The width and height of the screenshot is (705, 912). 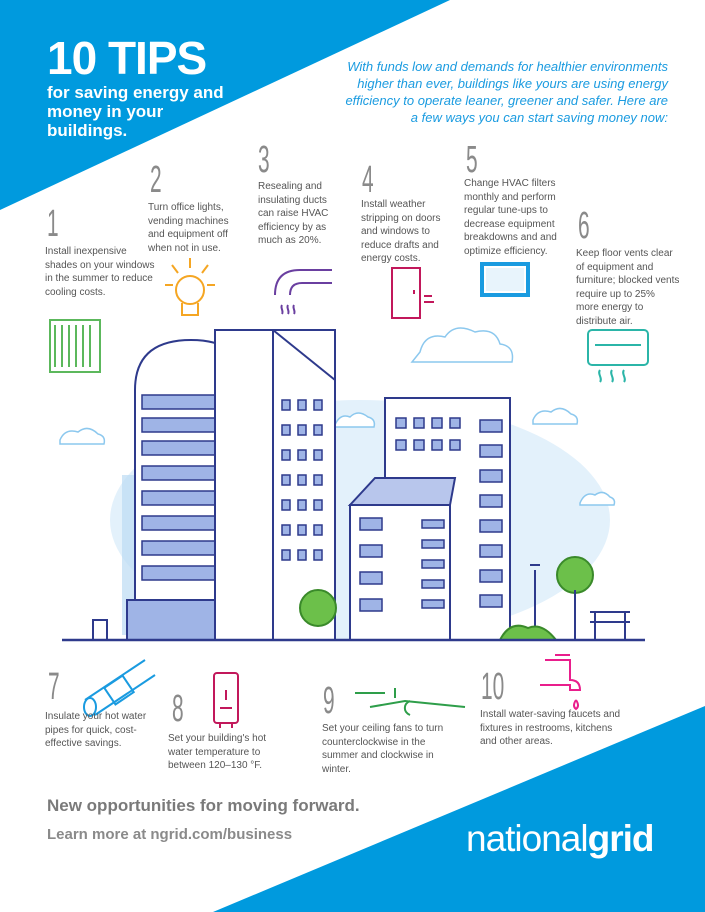 I want to click on tip-5-number: 5, so click(x=472, y=160).